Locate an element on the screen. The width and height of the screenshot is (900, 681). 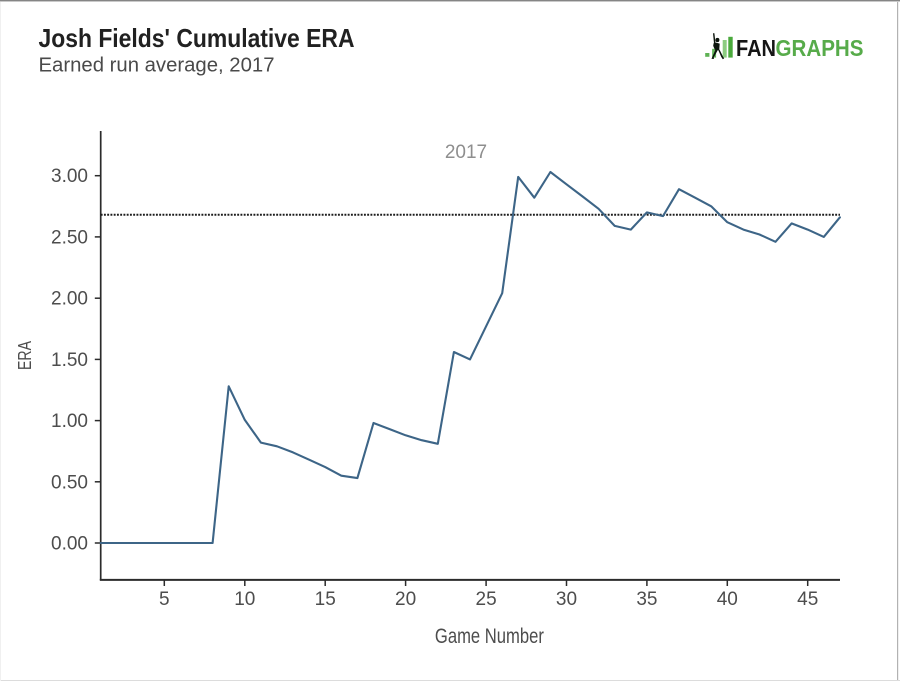
svg-text: 35 is located at coordinates (646, 599).